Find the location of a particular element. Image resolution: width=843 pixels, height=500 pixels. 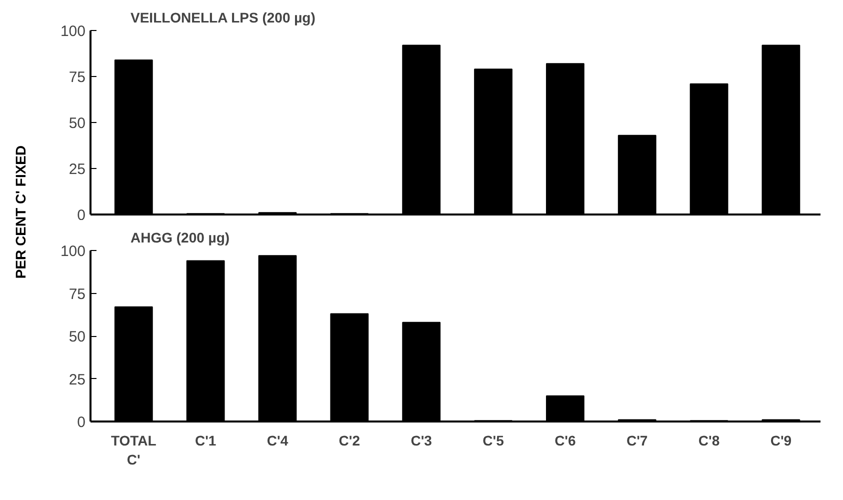

x-tick-label: C'1 is located at coordinates (205, 440).